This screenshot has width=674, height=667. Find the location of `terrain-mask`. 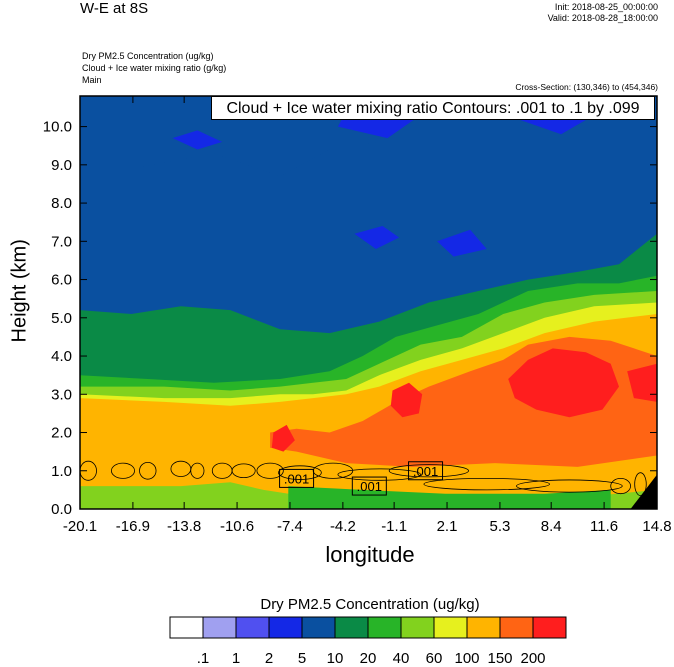

terrain-mask is located at coordinates (643, 491).